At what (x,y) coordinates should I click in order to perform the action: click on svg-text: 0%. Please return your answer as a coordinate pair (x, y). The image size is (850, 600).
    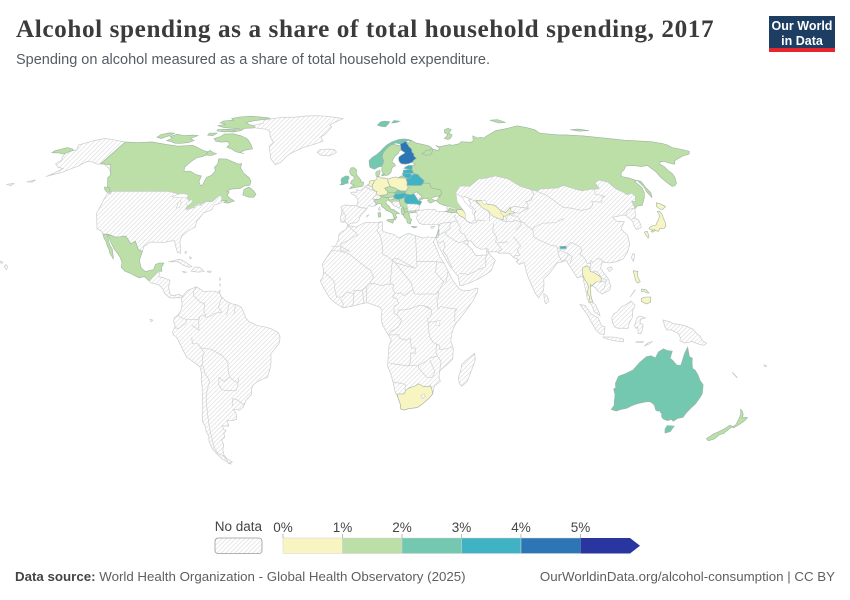
    Looking at the image, I should click on (283, 527).